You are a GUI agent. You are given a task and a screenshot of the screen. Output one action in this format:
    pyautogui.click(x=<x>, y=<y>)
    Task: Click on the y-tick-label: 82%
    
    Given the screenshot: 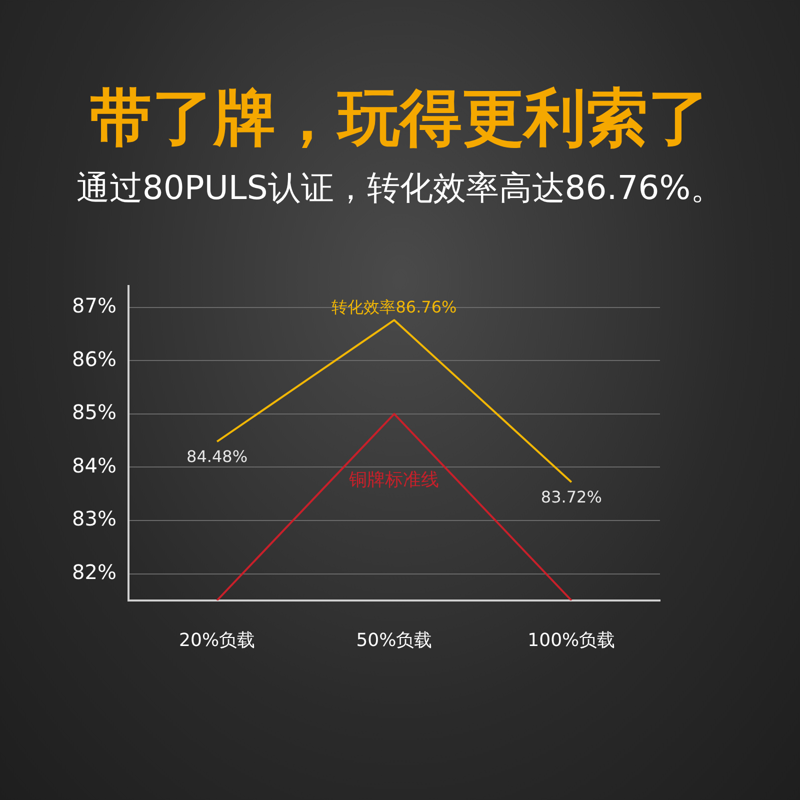 What is the action you would take?
    pyautogui.click(x=94, y=572)
    